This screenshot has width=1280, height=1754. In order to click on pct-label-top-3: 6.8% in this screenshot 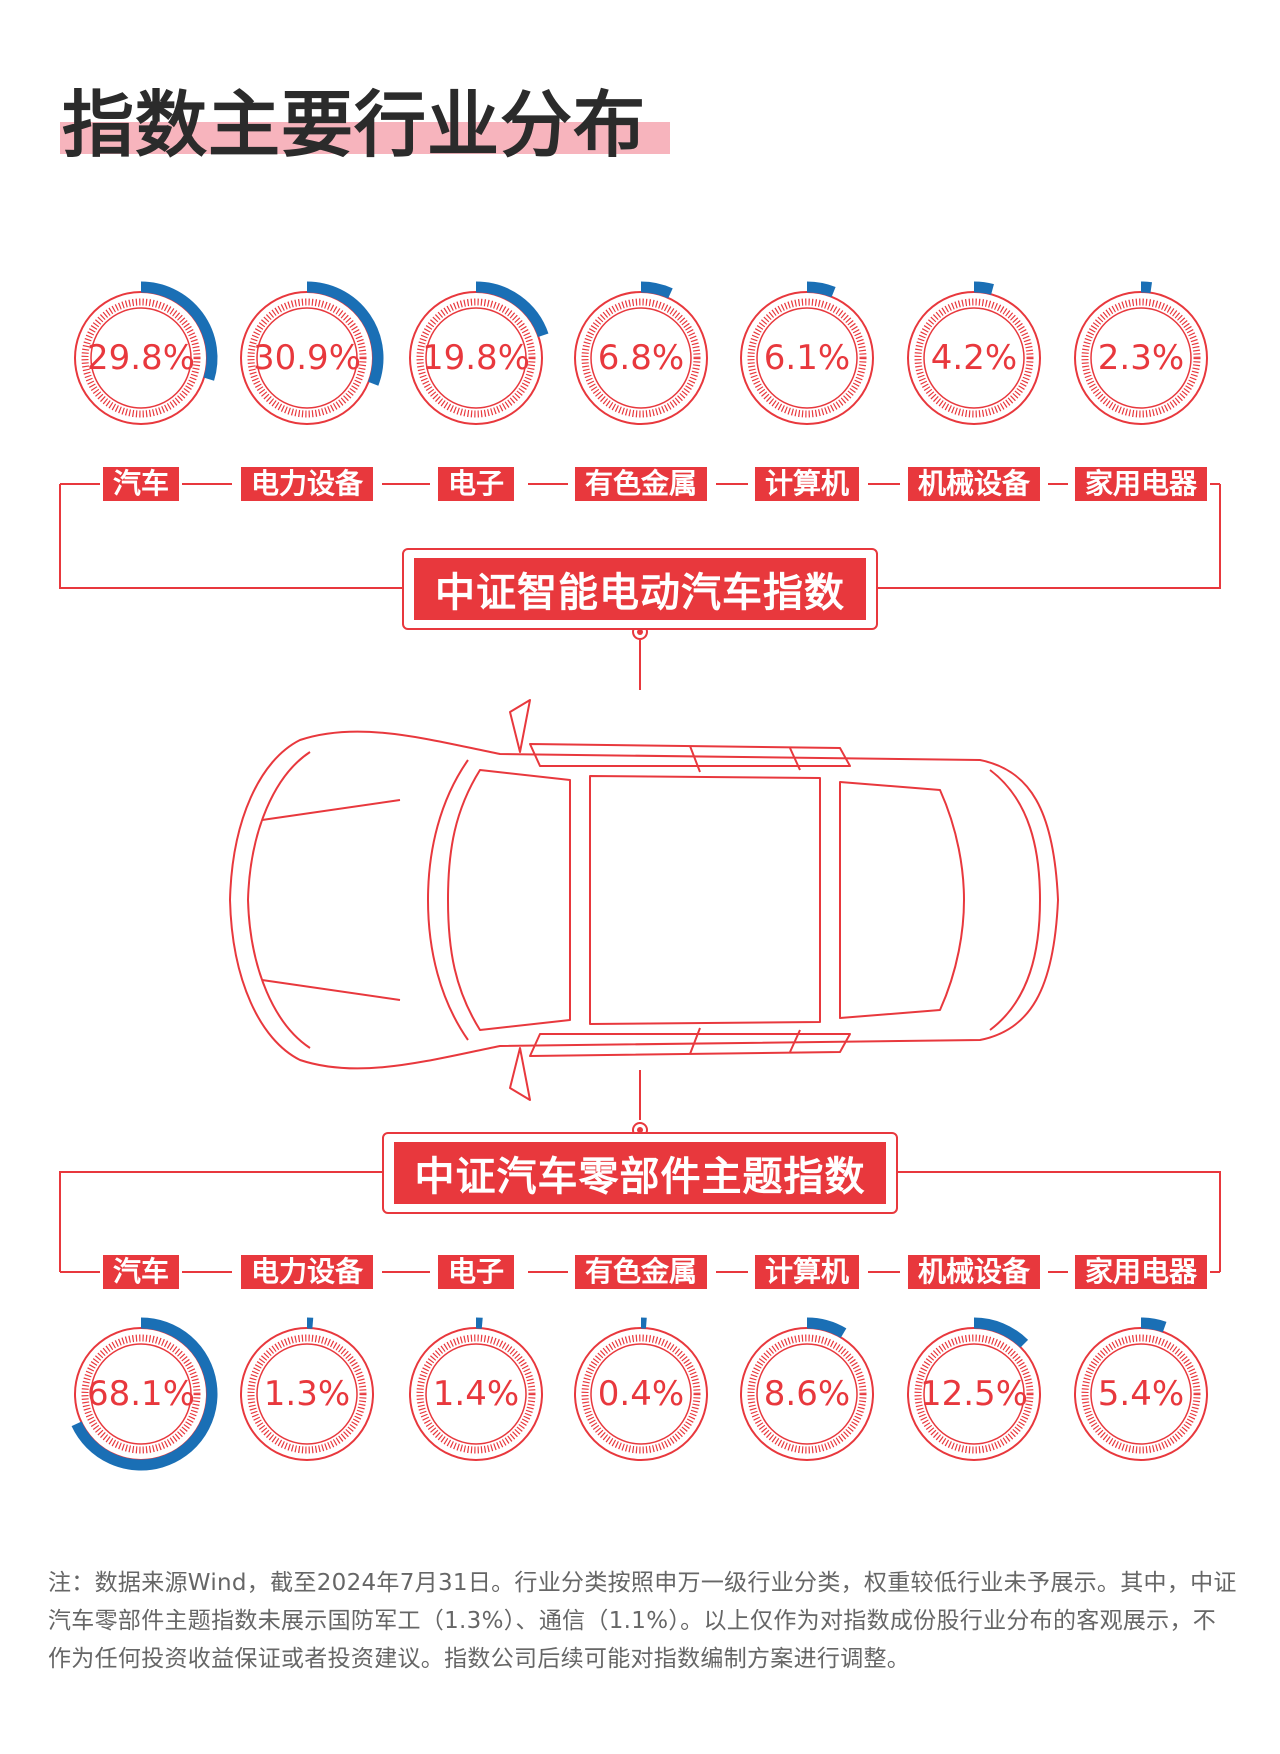, I will do `click(641, 358)`.